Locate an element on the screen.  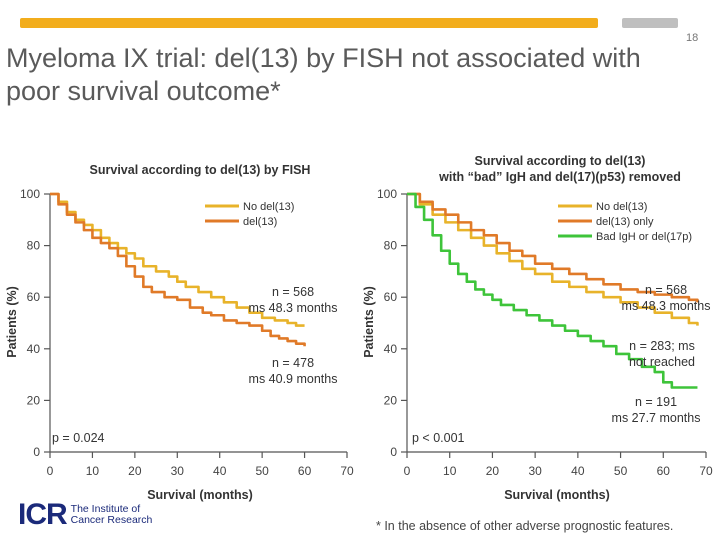
header-accent-bar is located at coordinates (309, 23).